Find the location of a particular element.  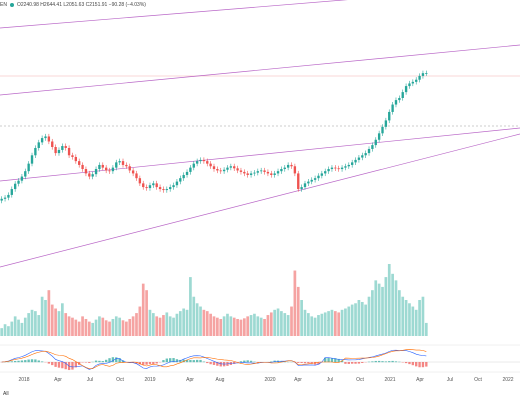

time-tick-label: Apr is located at coordinates (298, 380).